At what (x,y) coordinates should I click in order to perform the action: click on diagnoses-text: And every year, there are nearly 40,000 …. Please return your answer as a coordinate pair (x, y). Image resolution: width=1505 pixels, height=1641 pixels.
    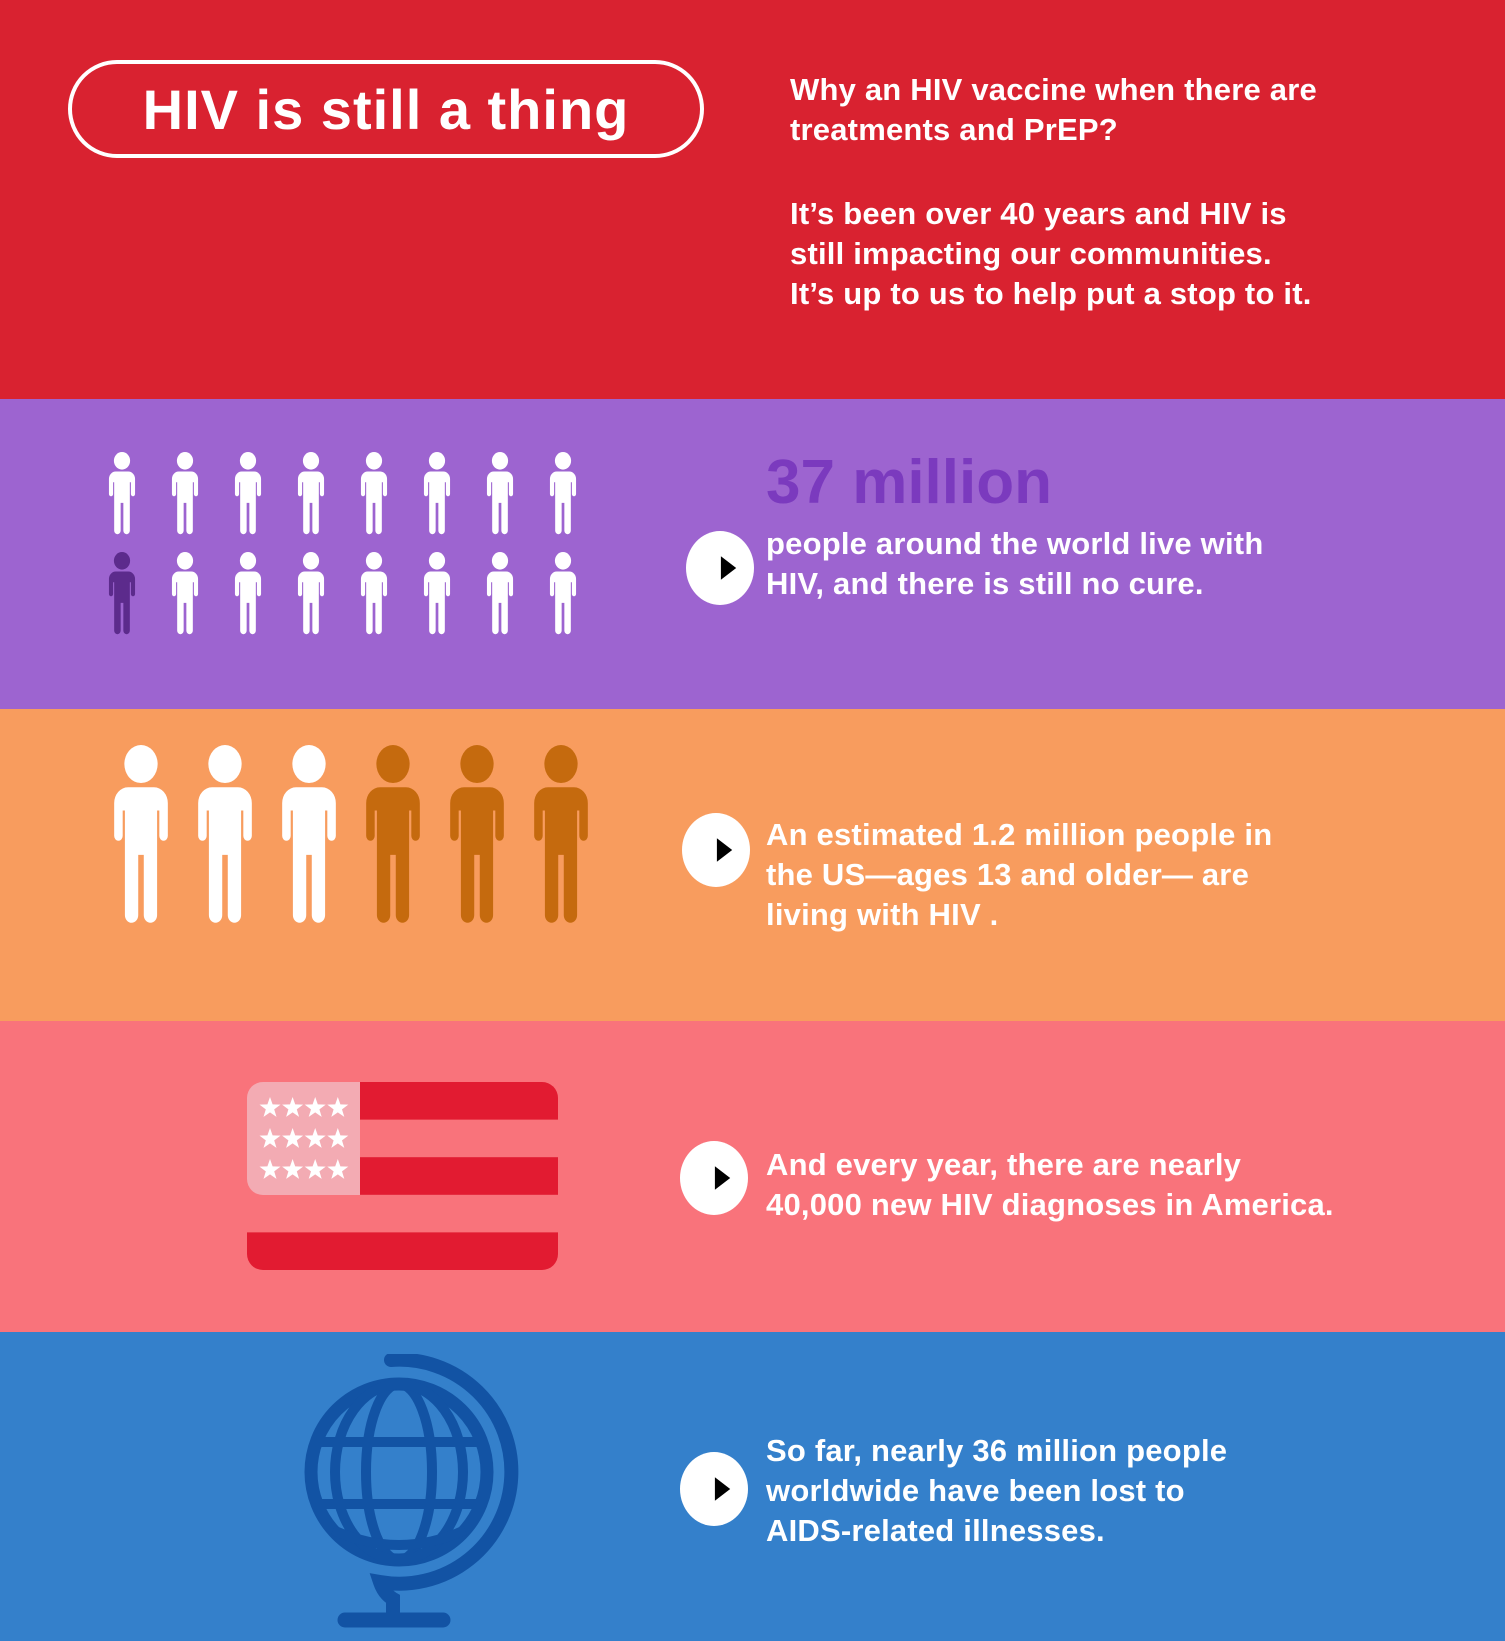
    Looking at the image, I should click on (1050, 1184).